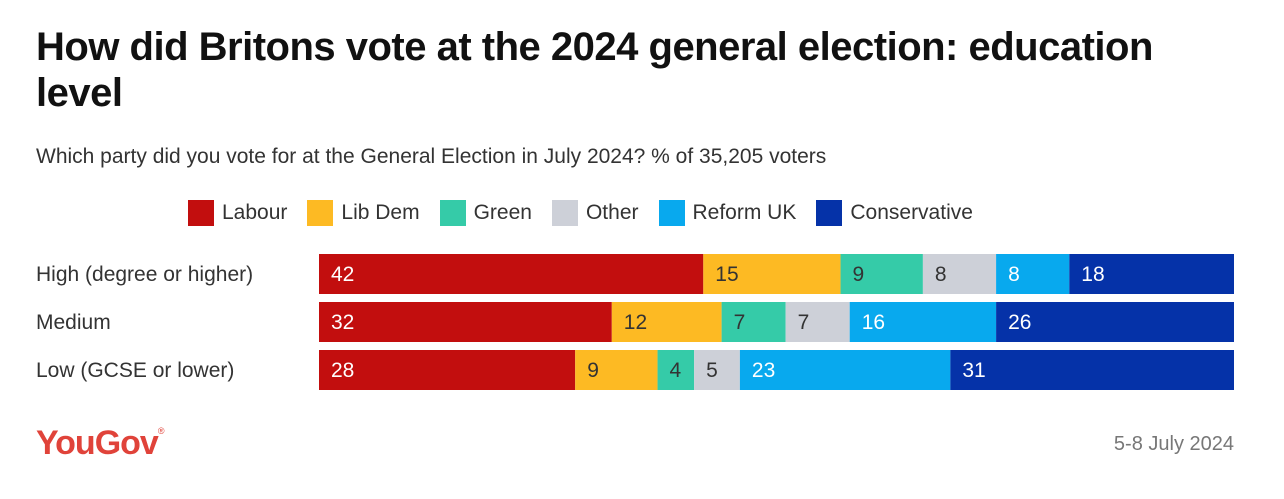 The image size is (1284, 499). I want to click on legend-item-lib-dem: Lib Dem, so click(363, 213).